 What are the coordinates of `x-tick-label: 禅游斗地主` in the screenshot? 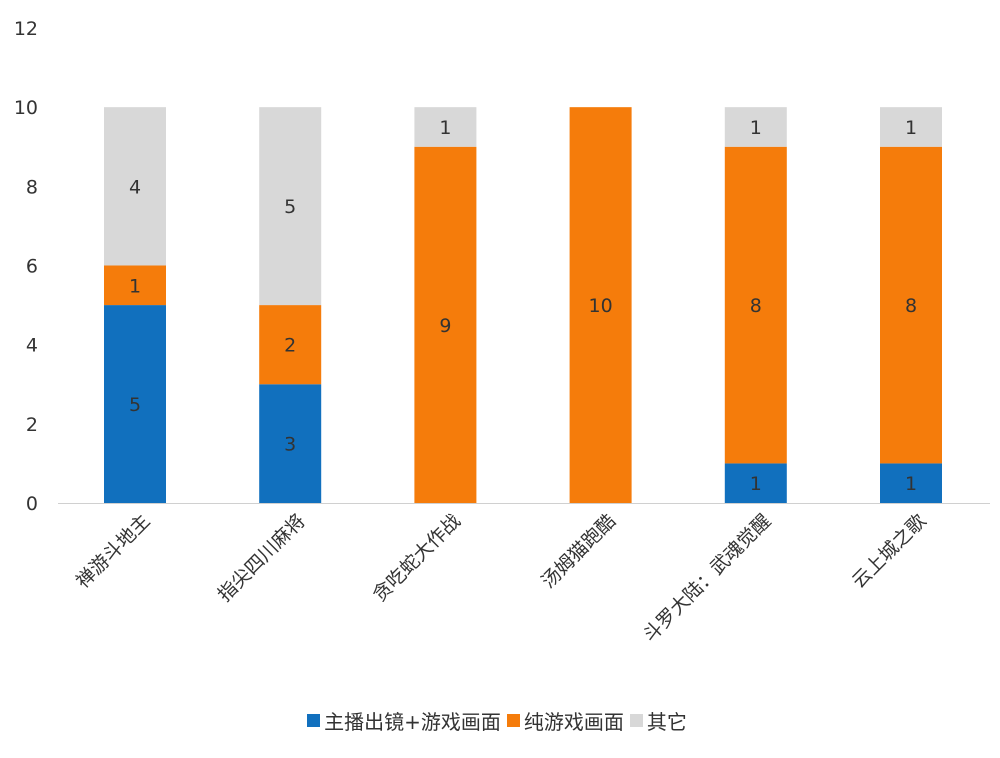 It's located at (113, 551).